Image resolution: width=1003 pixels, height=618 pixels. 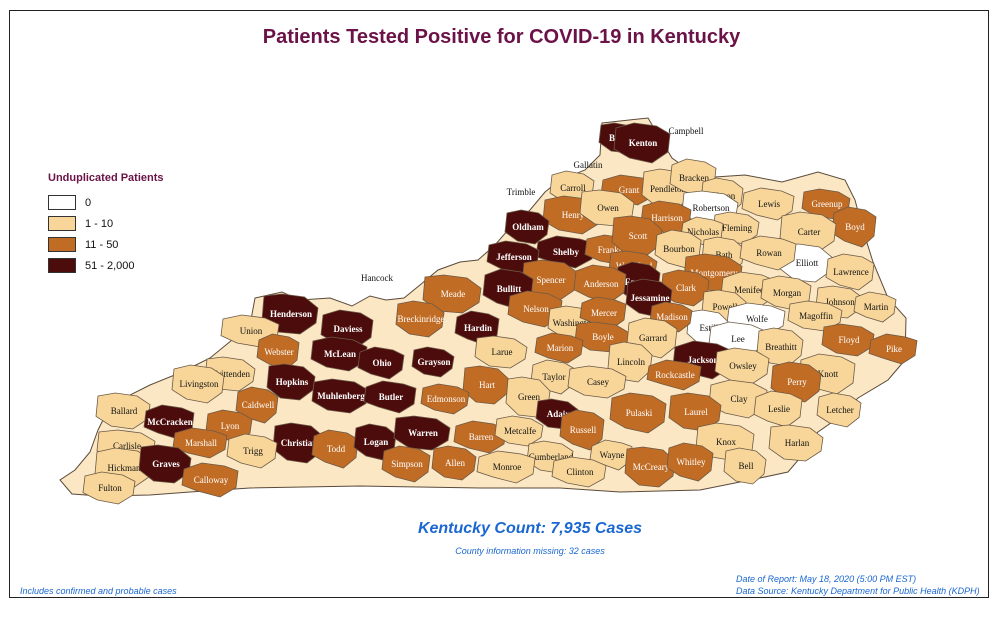 I want to click on county-label: Monroe, so click(x=507, y=467).